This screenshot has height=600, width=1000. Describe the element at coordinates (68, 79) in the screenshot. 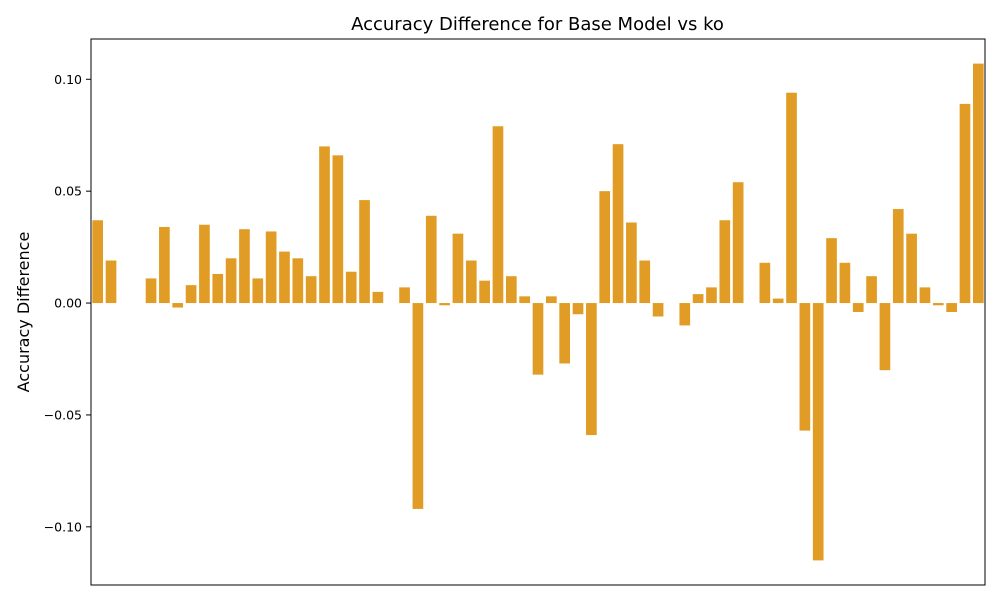

I see `y-tick-label: 0.10` at that location.